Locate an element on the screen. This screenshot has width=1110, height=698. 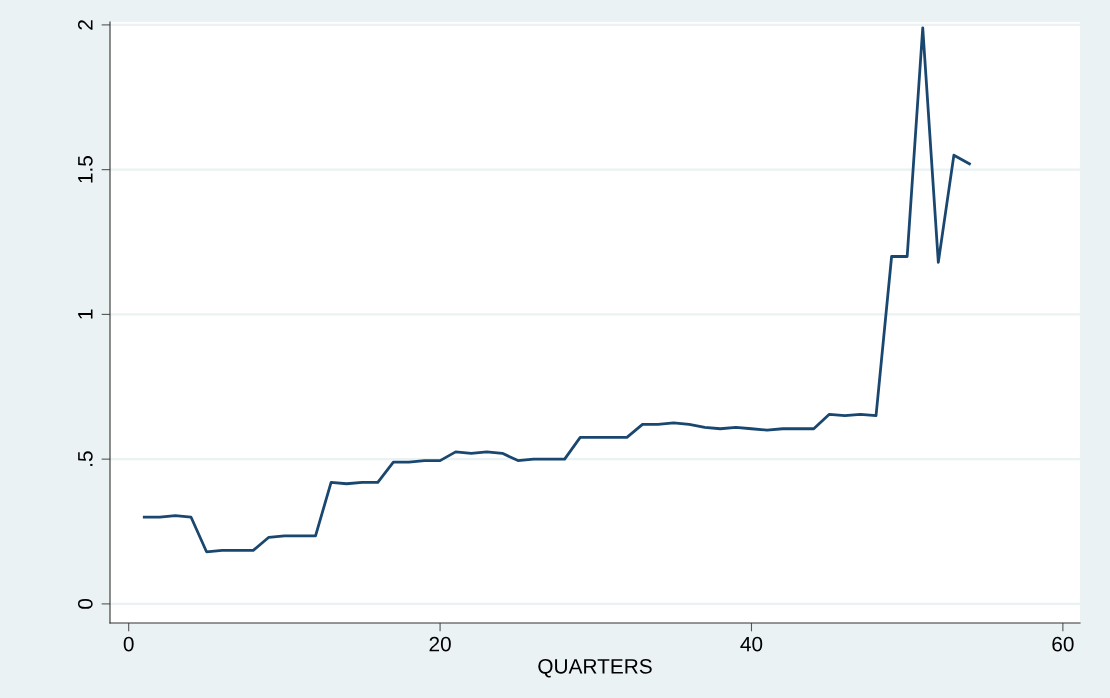
y-tick-label: 1 is located at coordinates (85, 314).